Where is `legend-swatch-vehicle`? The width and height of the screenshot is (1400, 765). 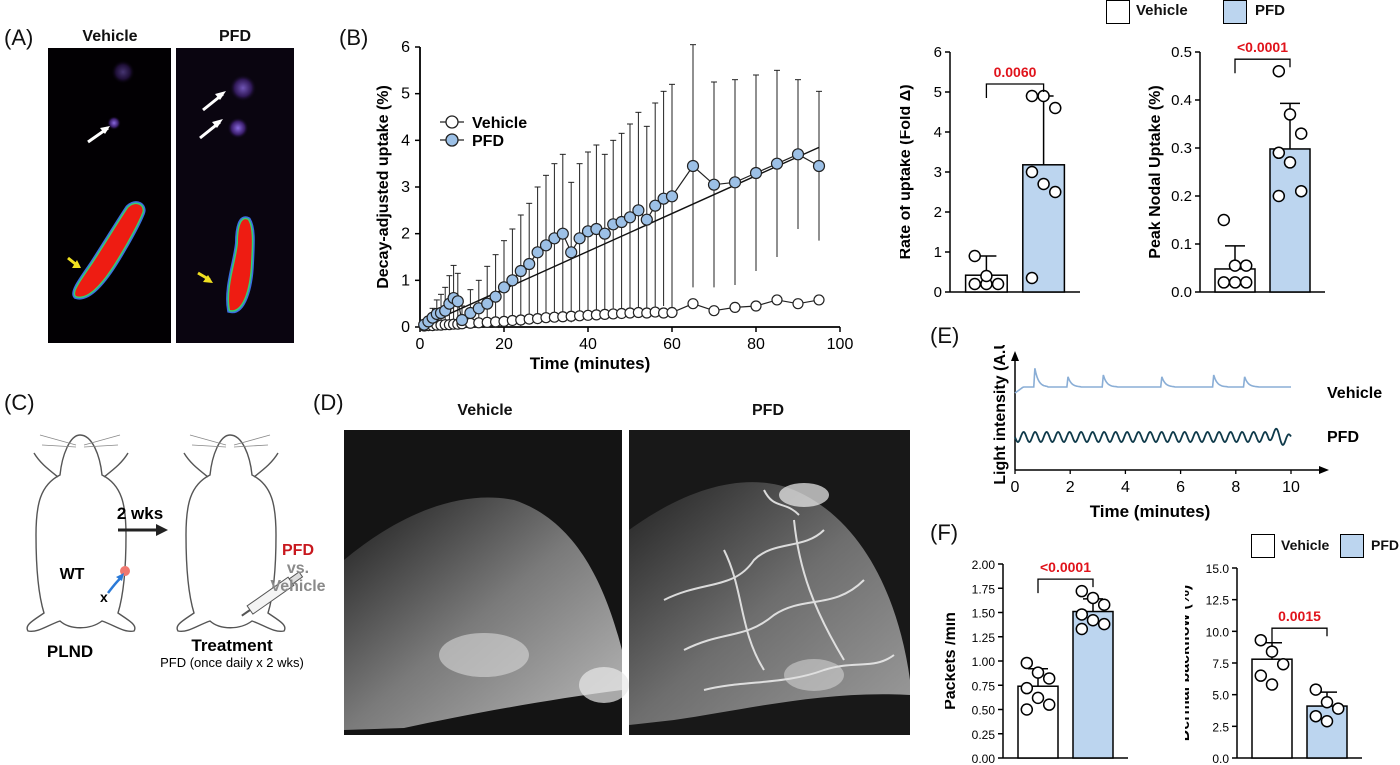 legend-swatch-vehicle is located at coordinates (1118, 12).